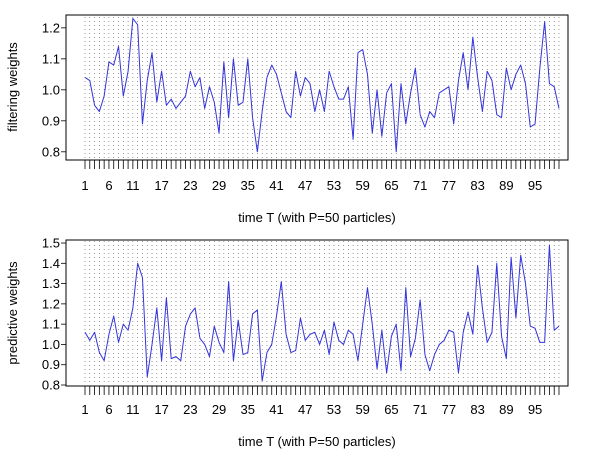 The height and width of the screenshot is (450, 600). Describe the element at coordinates (362, 185) in the screenshot. I see `filtering-x-tick-label: 59` at that location.